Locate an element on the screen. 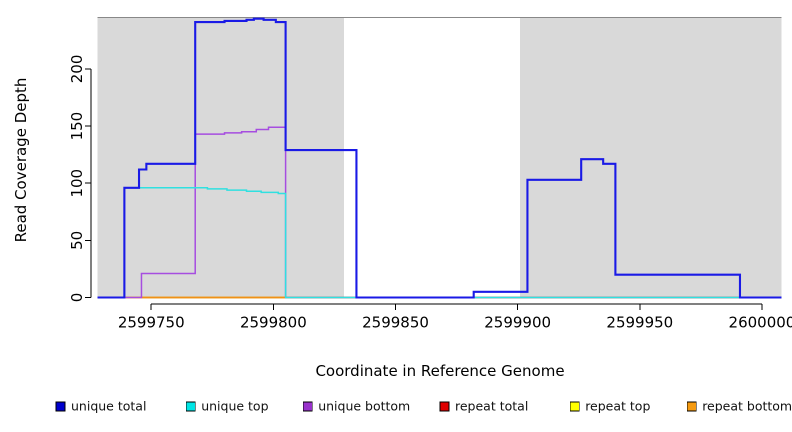 The height and width of the screenshot is (432, 792). legend-label-unique-bottom: unique bottom is located at coordinates (364, 406).